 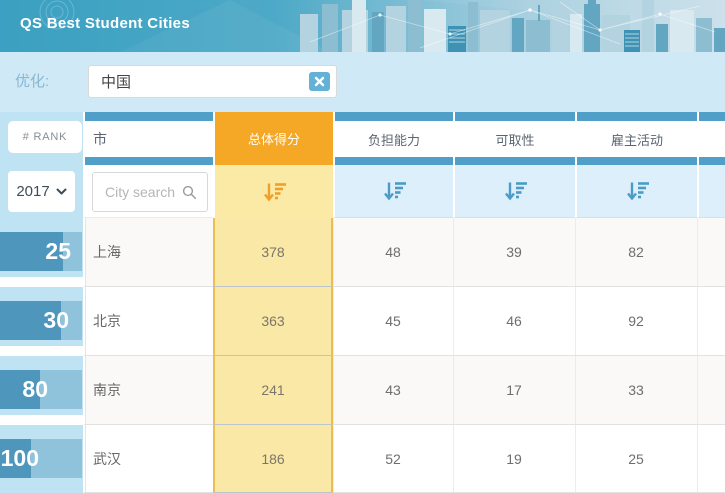 I want to click on rank-header-cell: # RANK, so click(x=41, y=138).